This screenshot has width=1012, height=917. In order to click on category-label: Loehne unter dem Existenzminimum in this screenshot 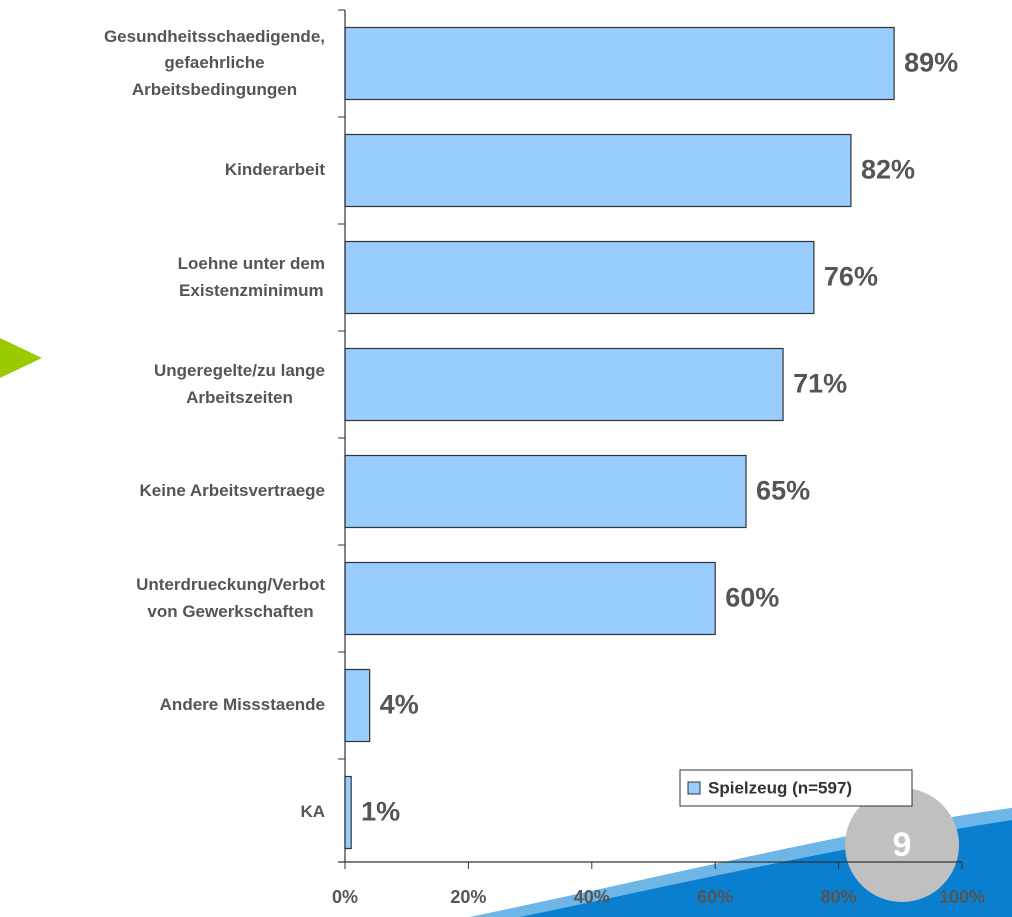, I will do `click(251, 277)`.